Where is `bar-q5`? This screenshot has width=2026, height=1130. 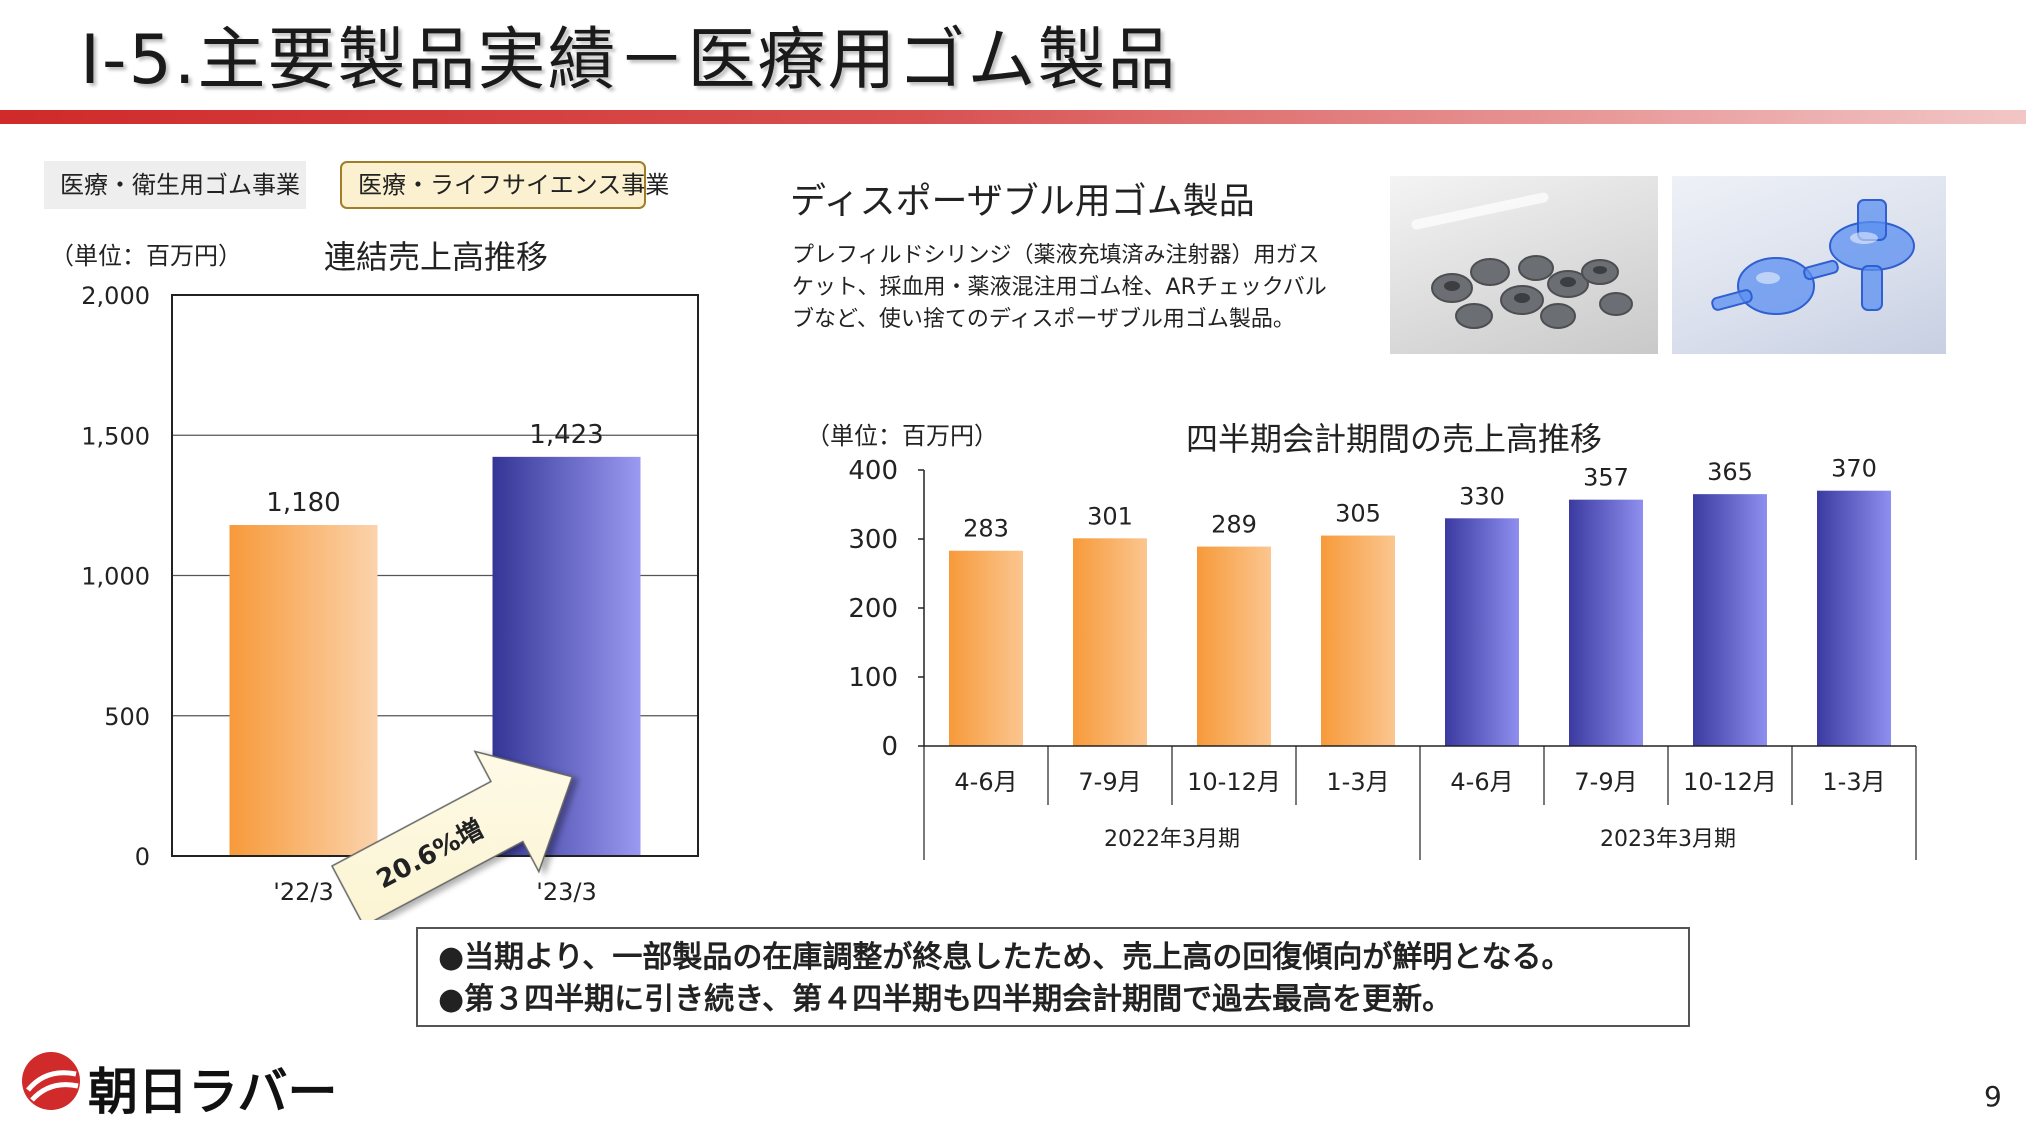
bar-q5 is located at coordinates (1482, 632).